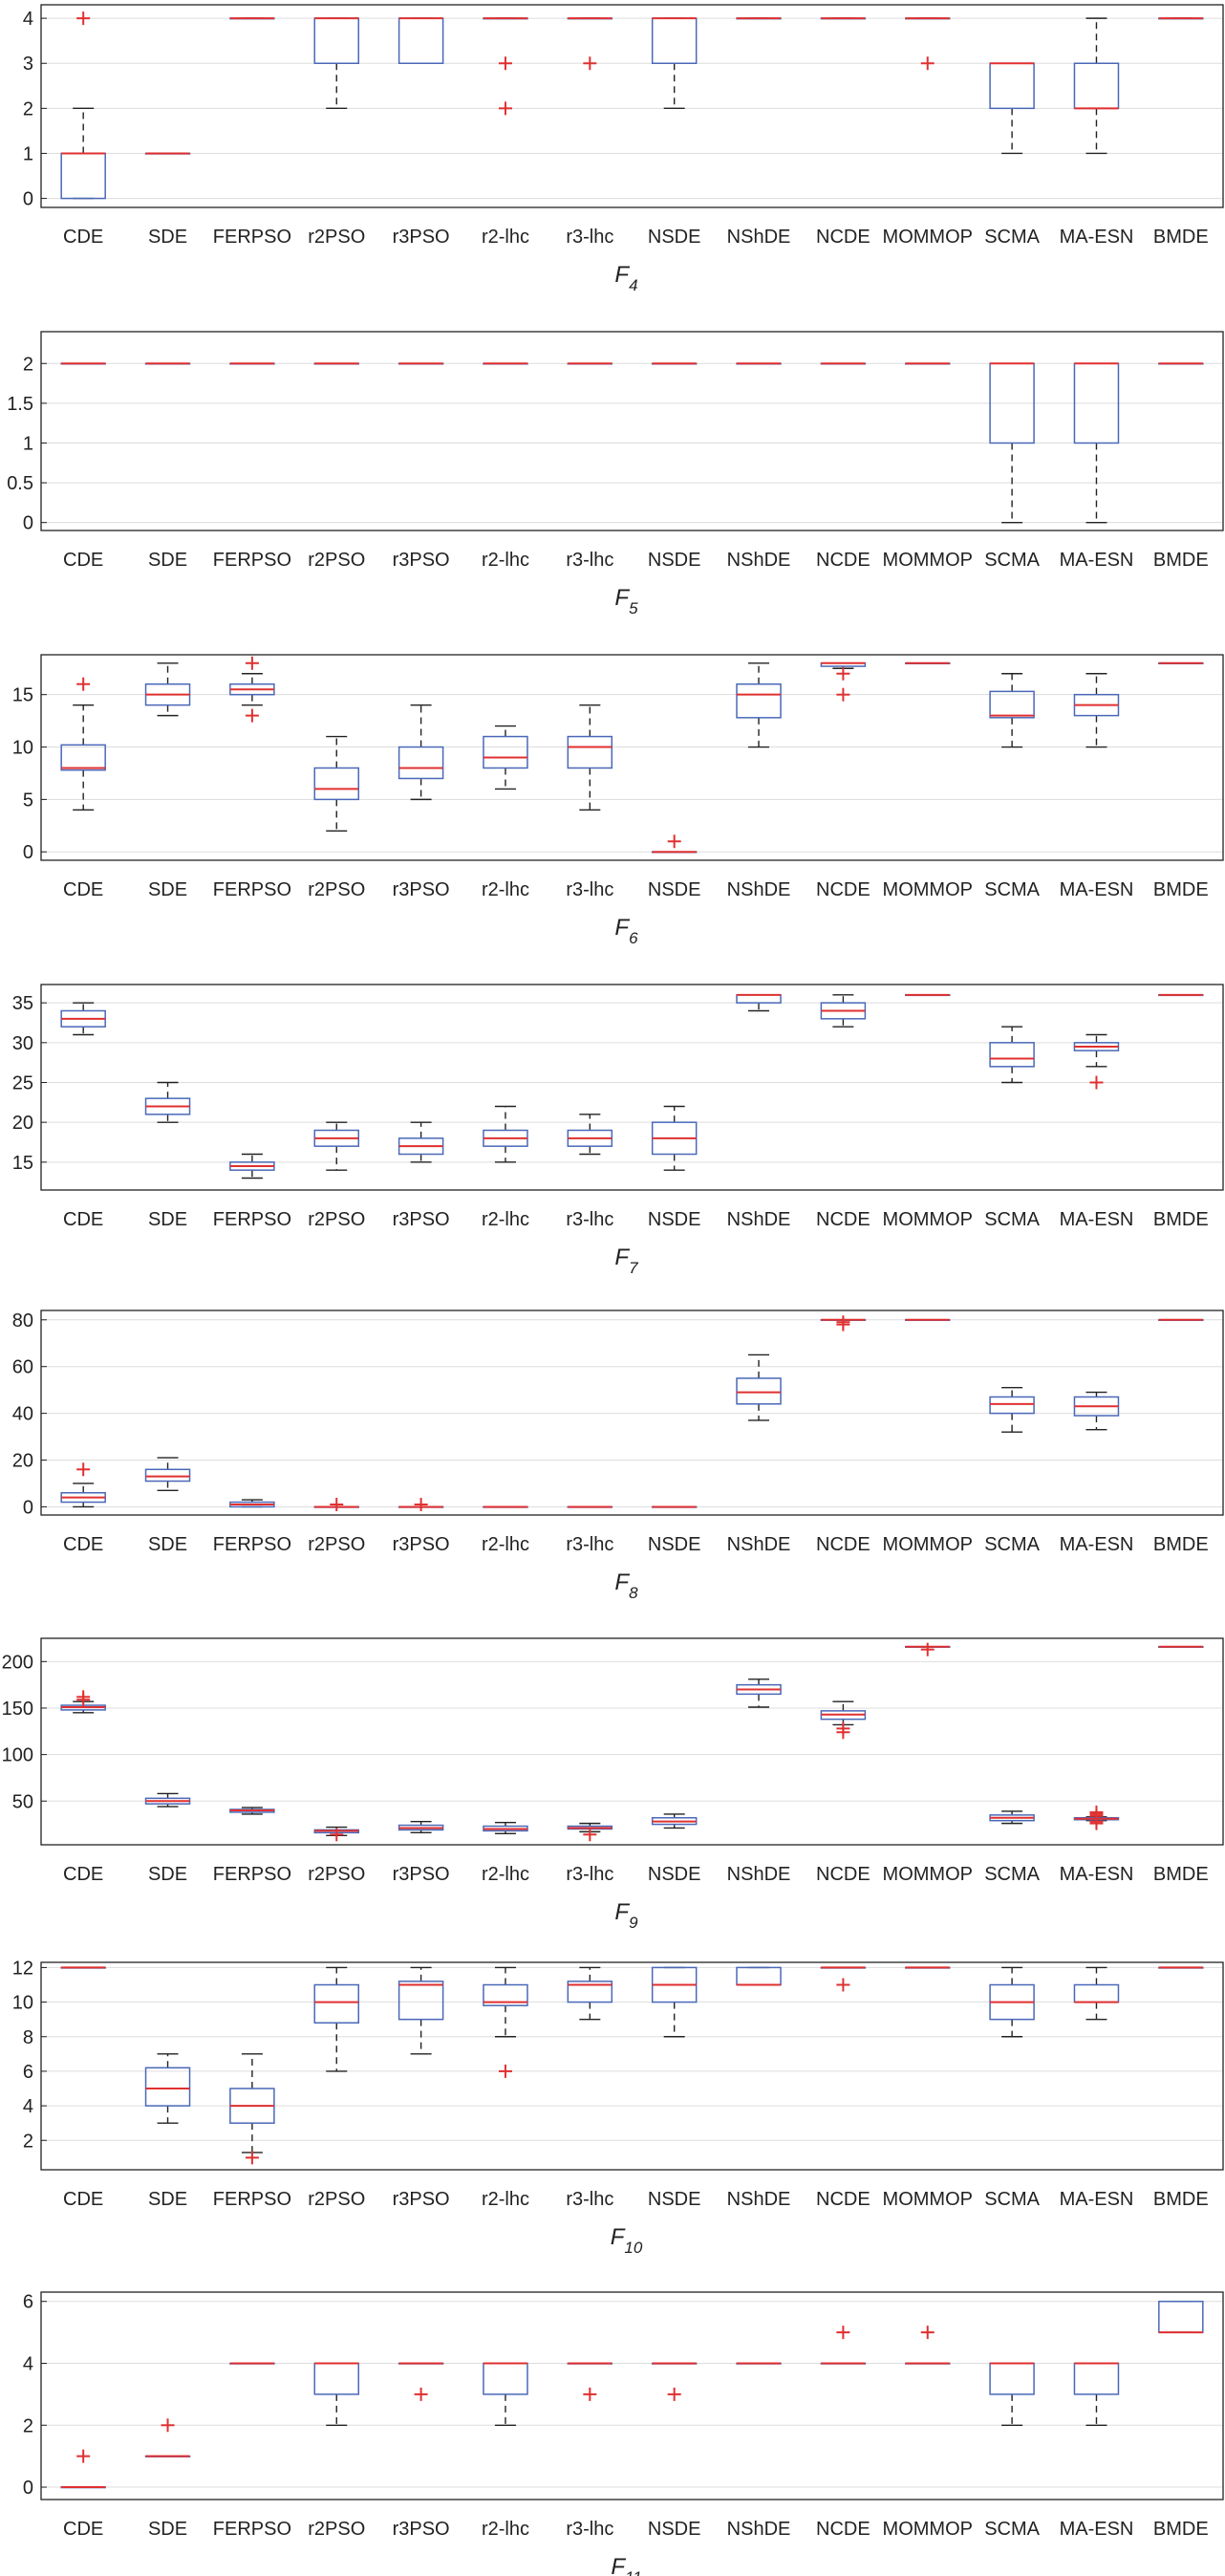  I want to click on y-tick-label: 6, so click(28, 2302).